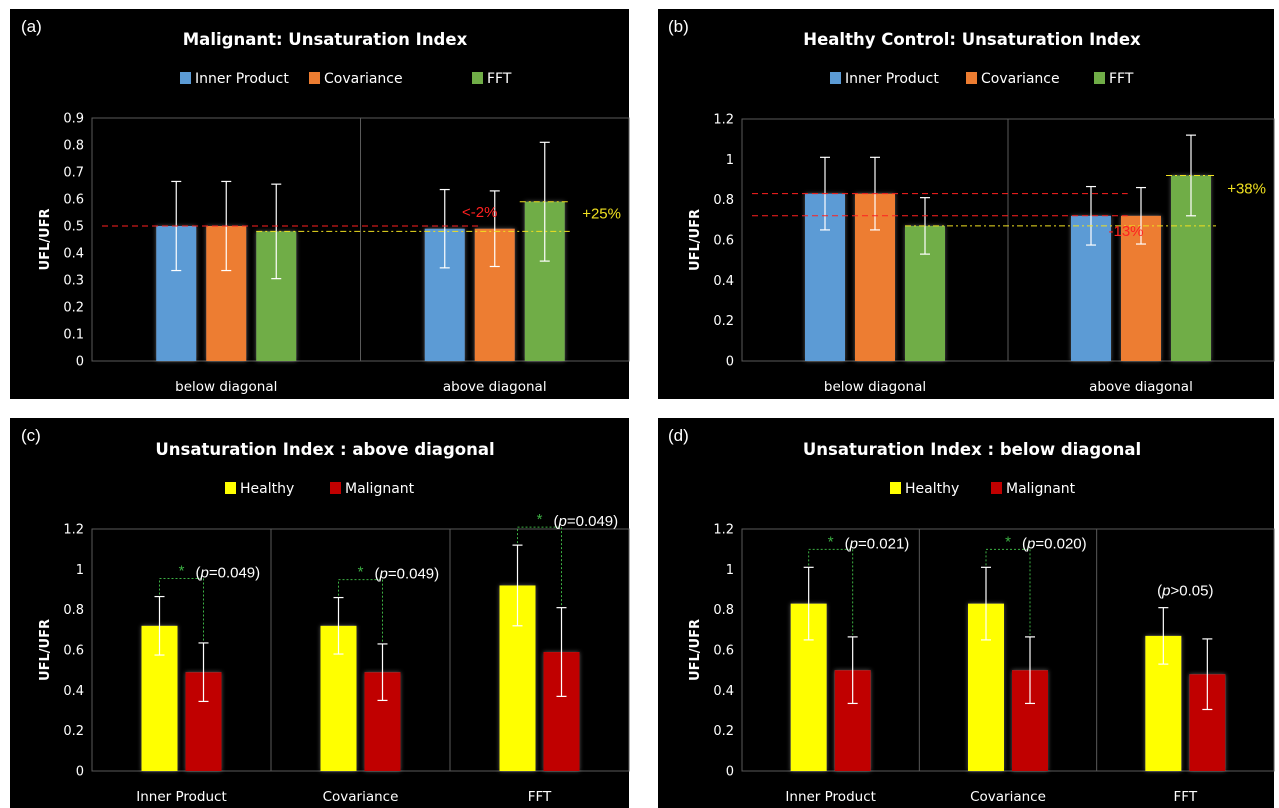 This screenshot has height=808, width=1279. What do you see at coordinates (678, 26) in the screenshot?
I see `panel-letter: (b)` at bounding box center [678, 26].